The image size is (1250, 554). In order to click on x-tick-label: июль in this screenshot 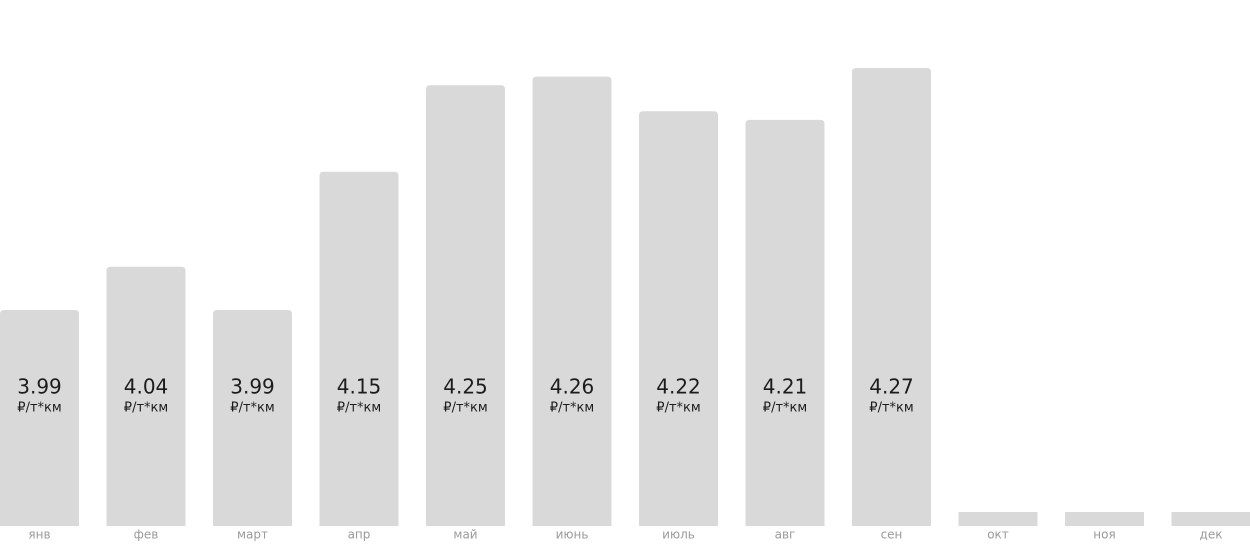, I will do `click(678, 535)`.